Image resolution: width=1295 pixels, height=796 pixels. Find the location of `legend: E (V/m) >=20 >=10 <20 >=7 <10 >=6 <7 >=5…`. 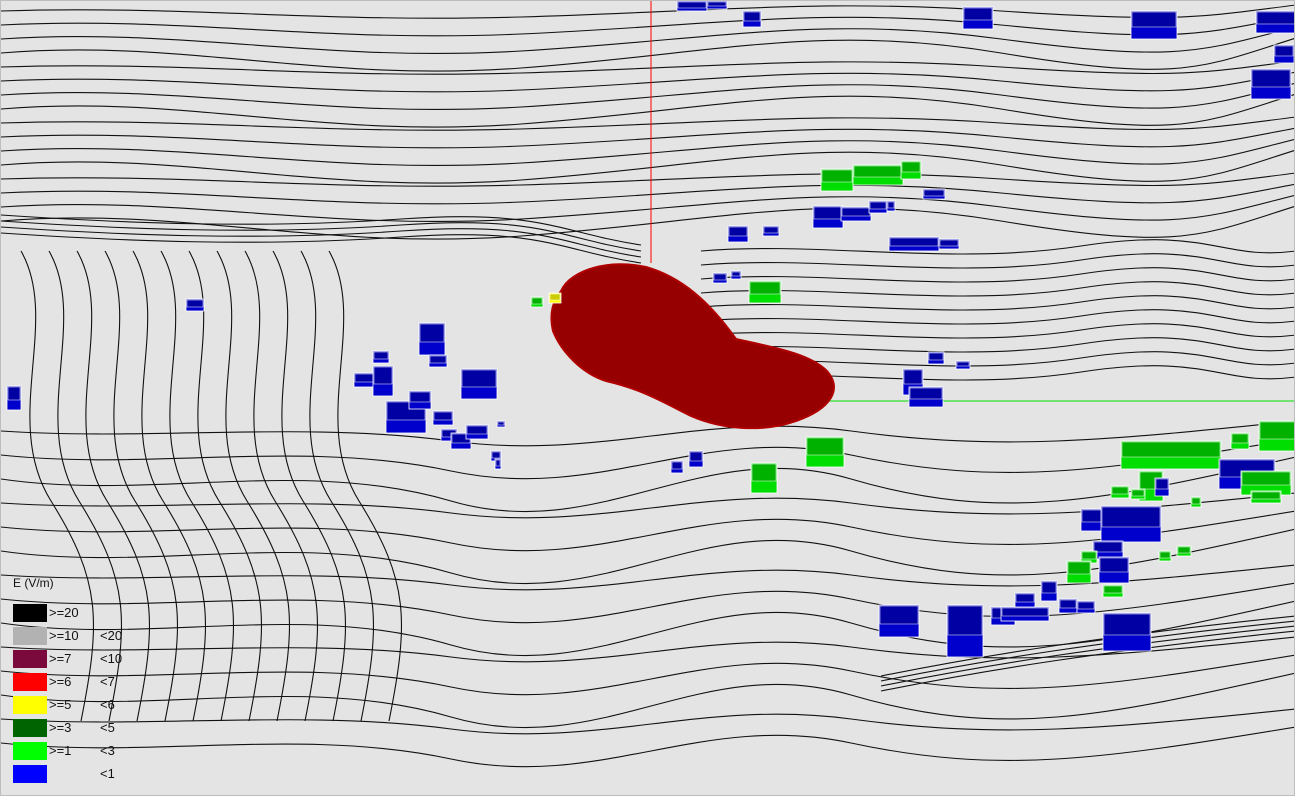

legend: E (V/m) >=20 >=10 <20 >=7 <10 >=6 <7 >=5… is located at coordinates (88, 679).